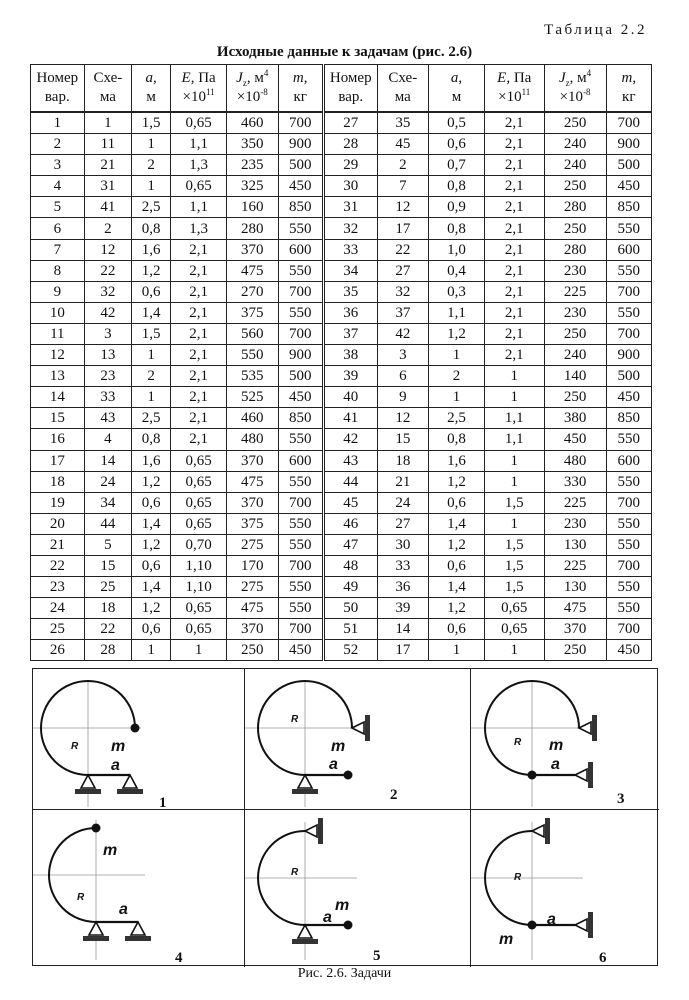  Describe the element at coordinates (151, 123) in the screenshot. I see `table-cell: 1,5` at that location.